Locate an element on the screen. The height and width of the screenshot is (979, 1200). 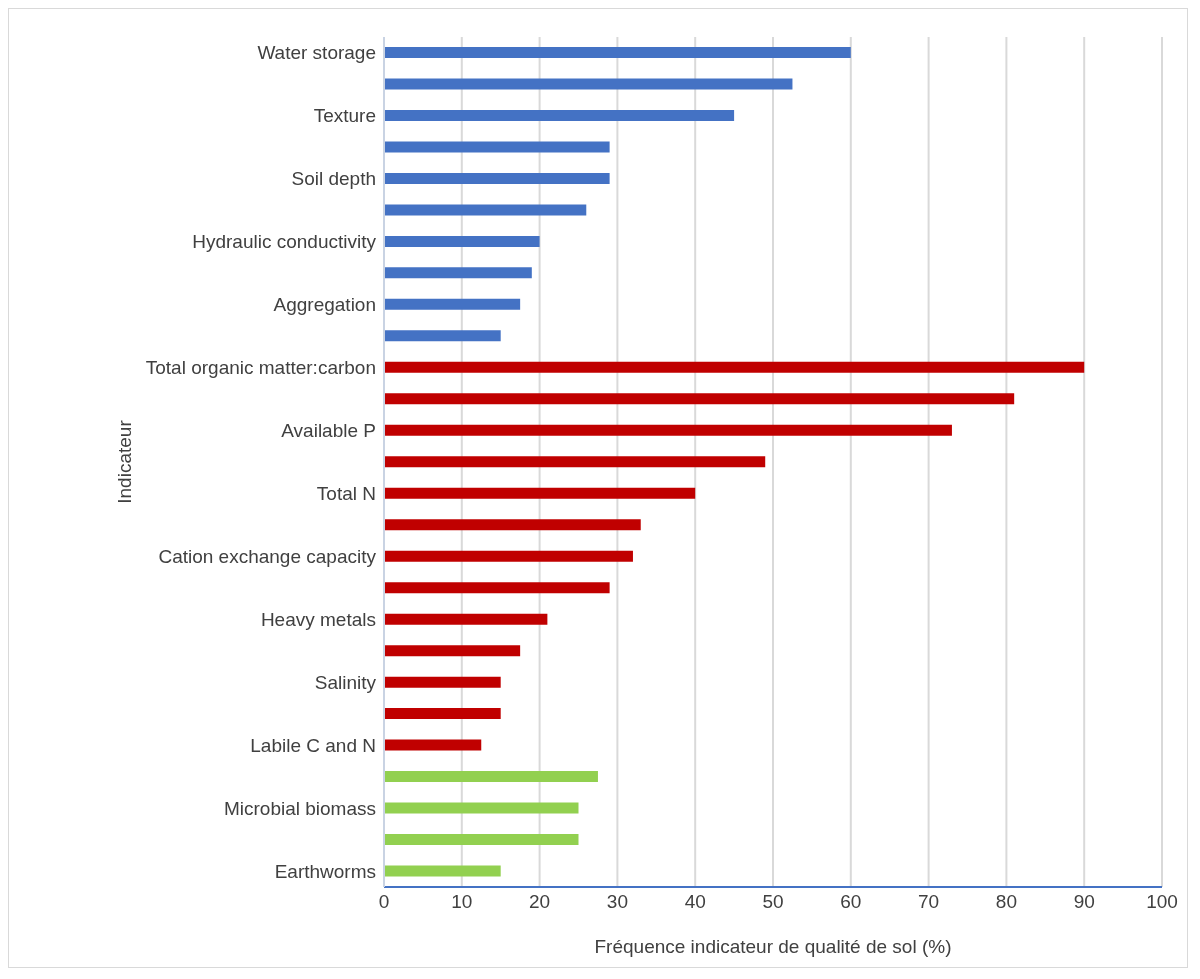
y-axis-title: Indicateur is located at coordinates (124, 461).